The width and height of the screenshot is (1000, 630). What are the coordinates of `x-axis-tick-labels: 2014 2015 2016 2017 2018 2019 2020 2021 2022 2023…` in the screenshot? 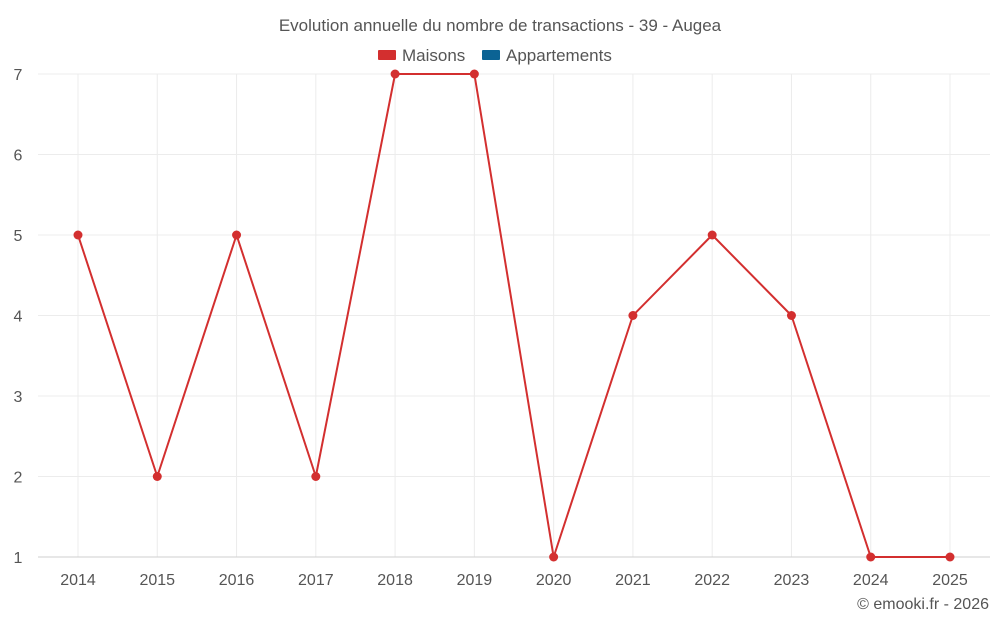 It's located at (514, 580).